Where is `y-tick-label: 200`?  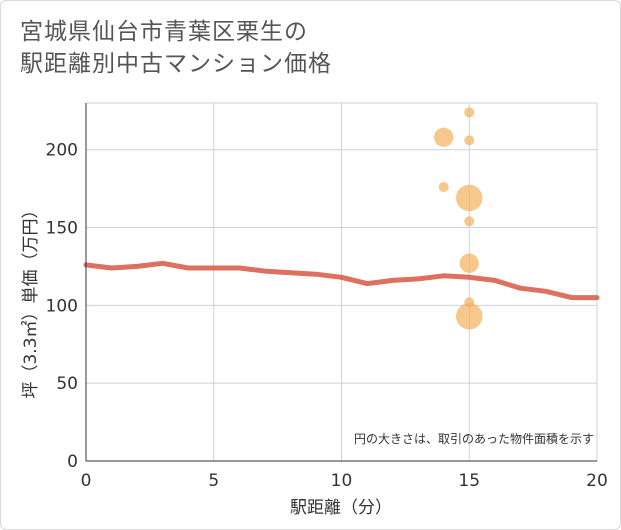
y-tick-label: 200 is located at coordinates (62, 151).